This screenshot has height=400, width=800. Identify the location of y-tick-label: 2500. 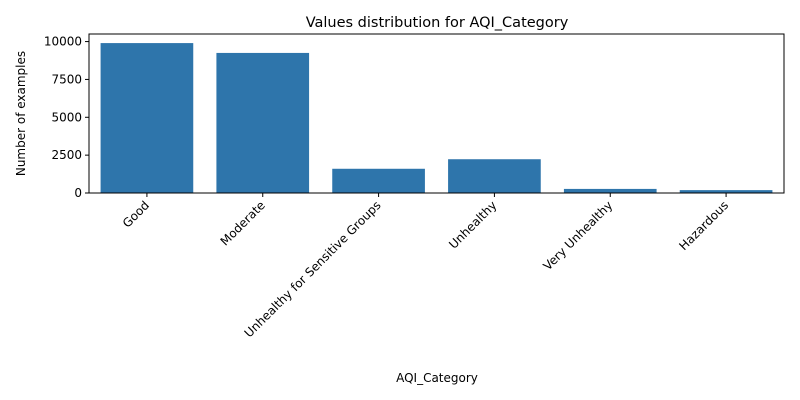
(66, 155).